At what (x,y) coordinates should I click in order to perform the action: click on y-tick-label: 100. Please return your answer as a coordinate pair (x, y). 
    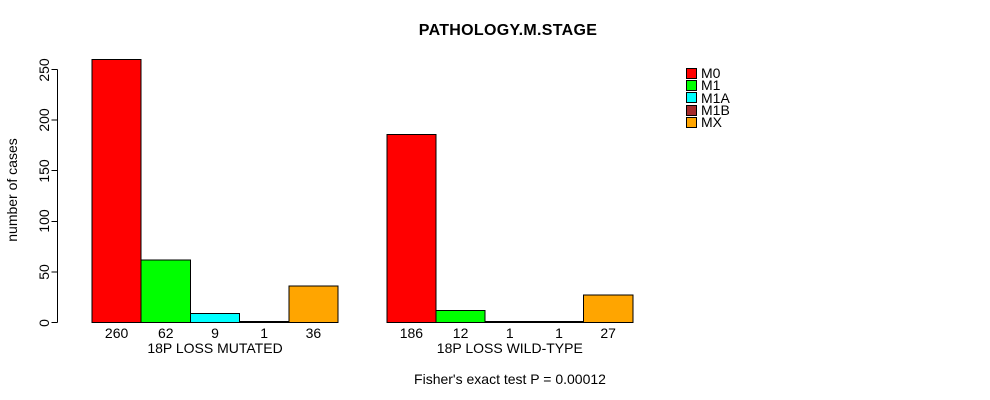
    Looking at the image, I should click on (44, 221).